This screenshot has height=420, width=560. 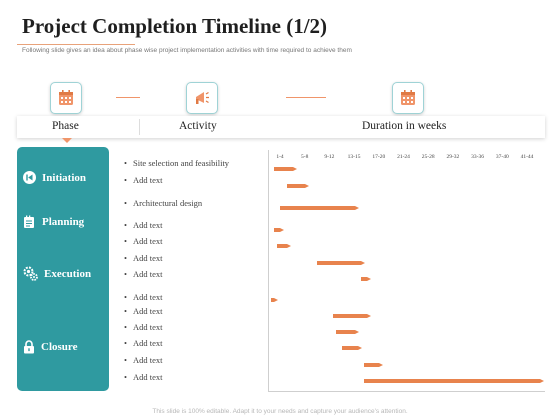 What do you see at coordinates (68, 273) in the screenshot?
I see `phase-label: Execution` at bounding box center [68, 273].